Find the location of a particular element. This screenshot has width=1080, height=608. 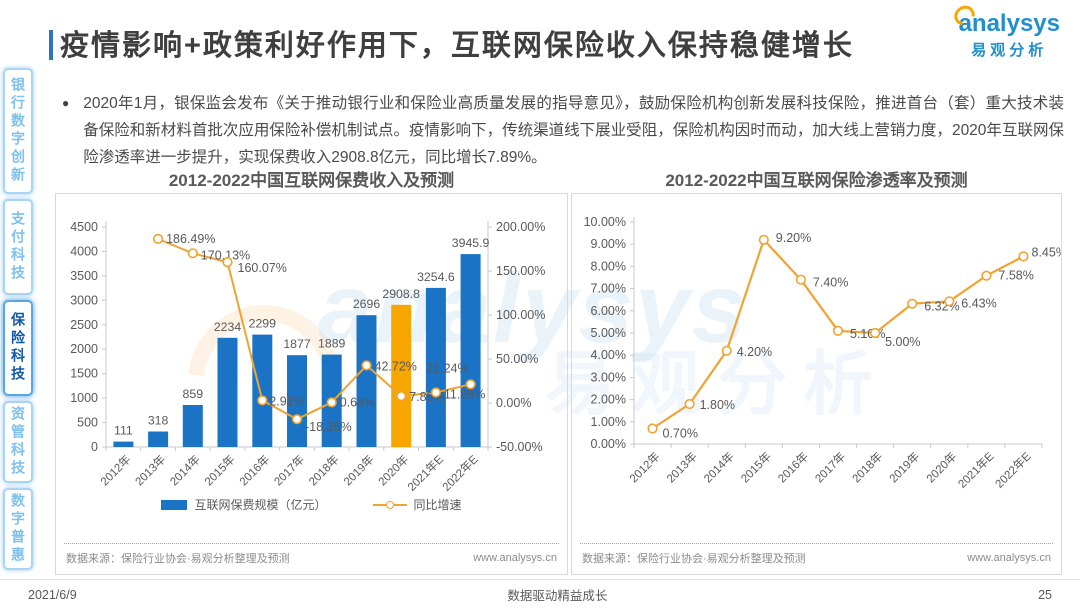

svg-text: 1000 is located at coordinates (84, 398).